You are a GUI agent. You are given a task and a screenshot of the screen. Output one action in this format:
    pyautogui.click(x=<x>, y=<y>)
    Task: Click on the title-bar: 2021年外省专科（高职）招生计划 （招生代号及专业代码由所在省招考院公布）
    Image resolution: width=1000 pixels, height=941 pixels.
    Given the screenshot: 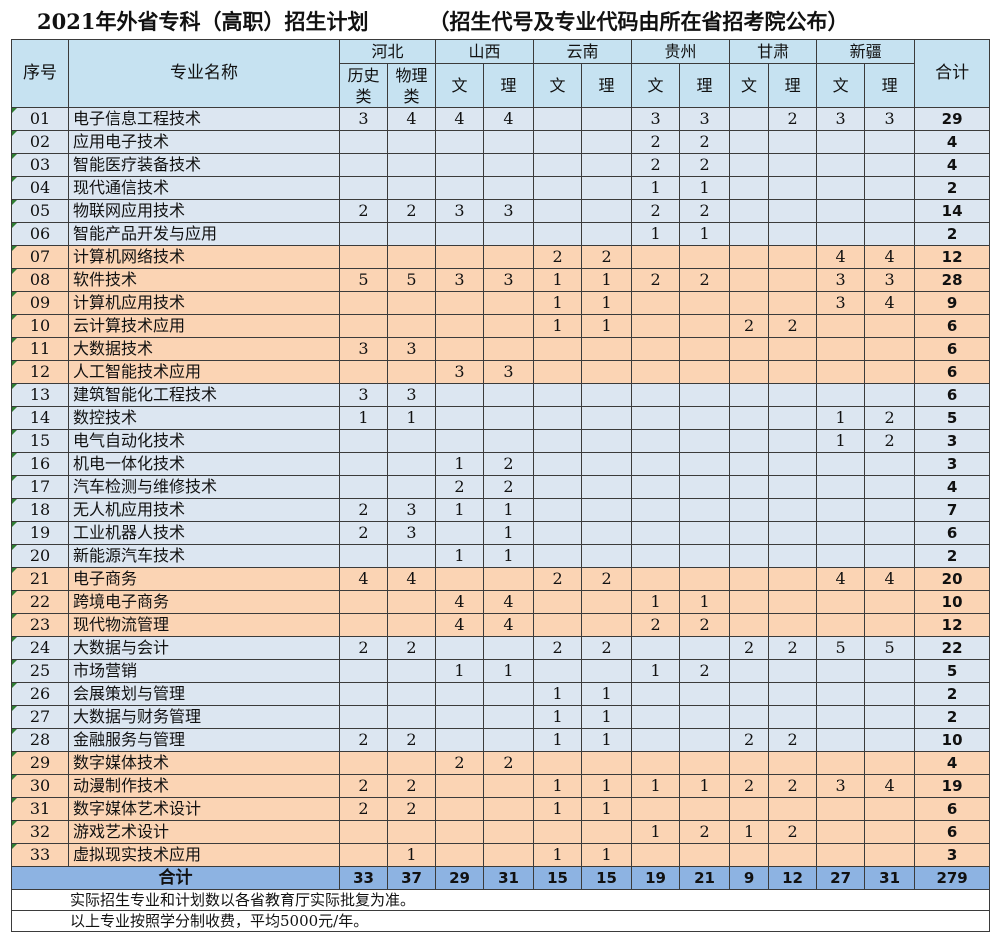 What is the action you would take?
    pyautogui.click(x=500, y=21)
    